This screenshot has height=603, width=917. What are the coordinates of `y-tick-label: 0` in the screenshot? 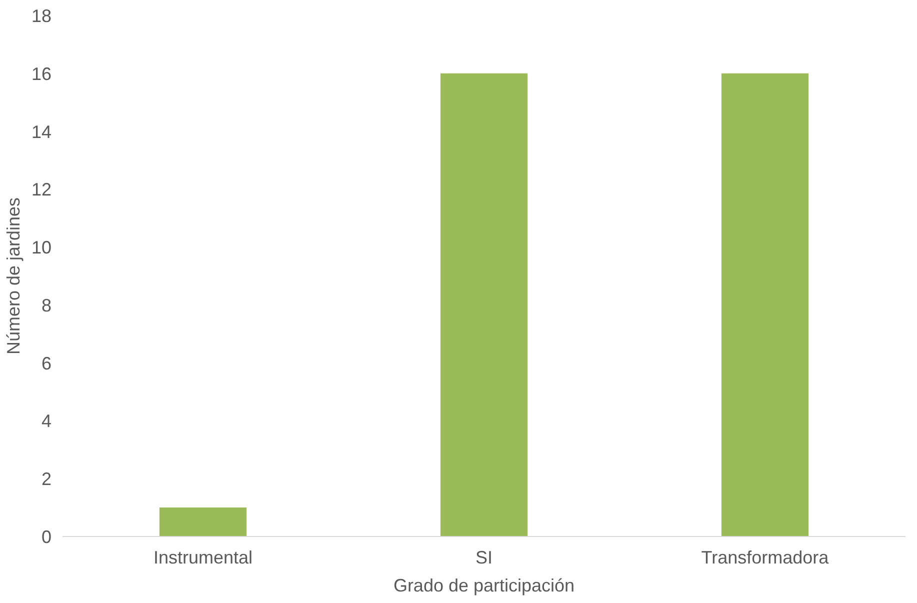 It's located at (46, 537).